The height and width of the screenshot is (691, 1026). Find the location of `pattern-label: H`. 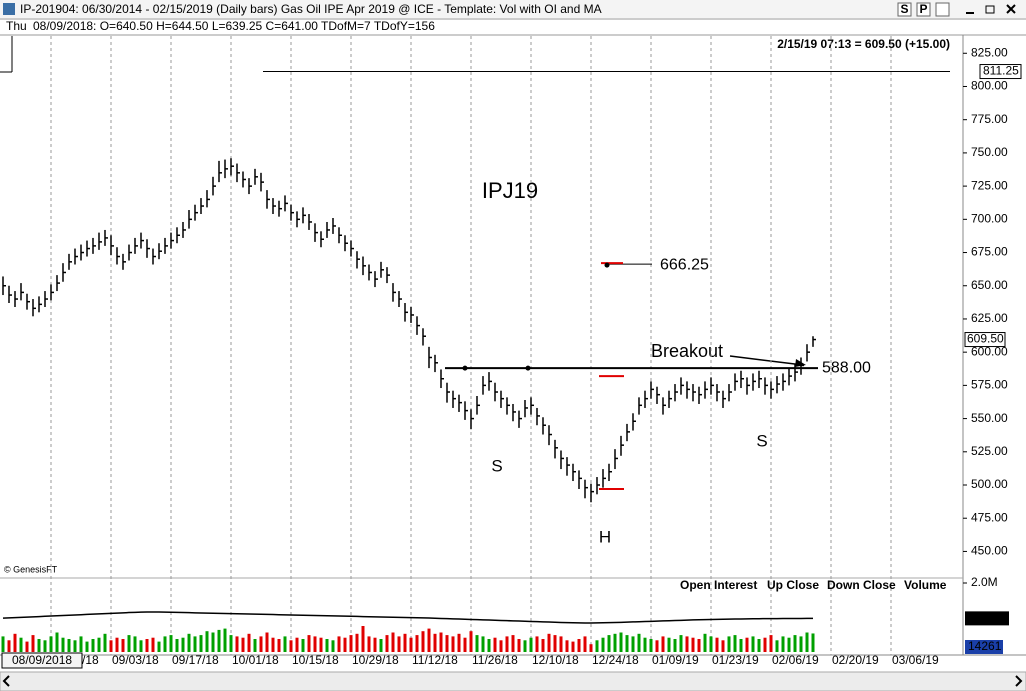

pattern-label: H is located at coordinates (605, 536).